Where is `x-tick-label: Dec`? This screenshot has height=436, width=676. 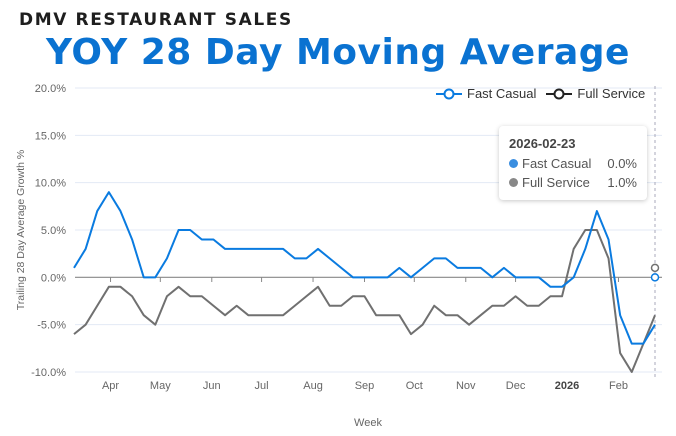
x-tick-label: Dec is located at coordinates (516, 386).